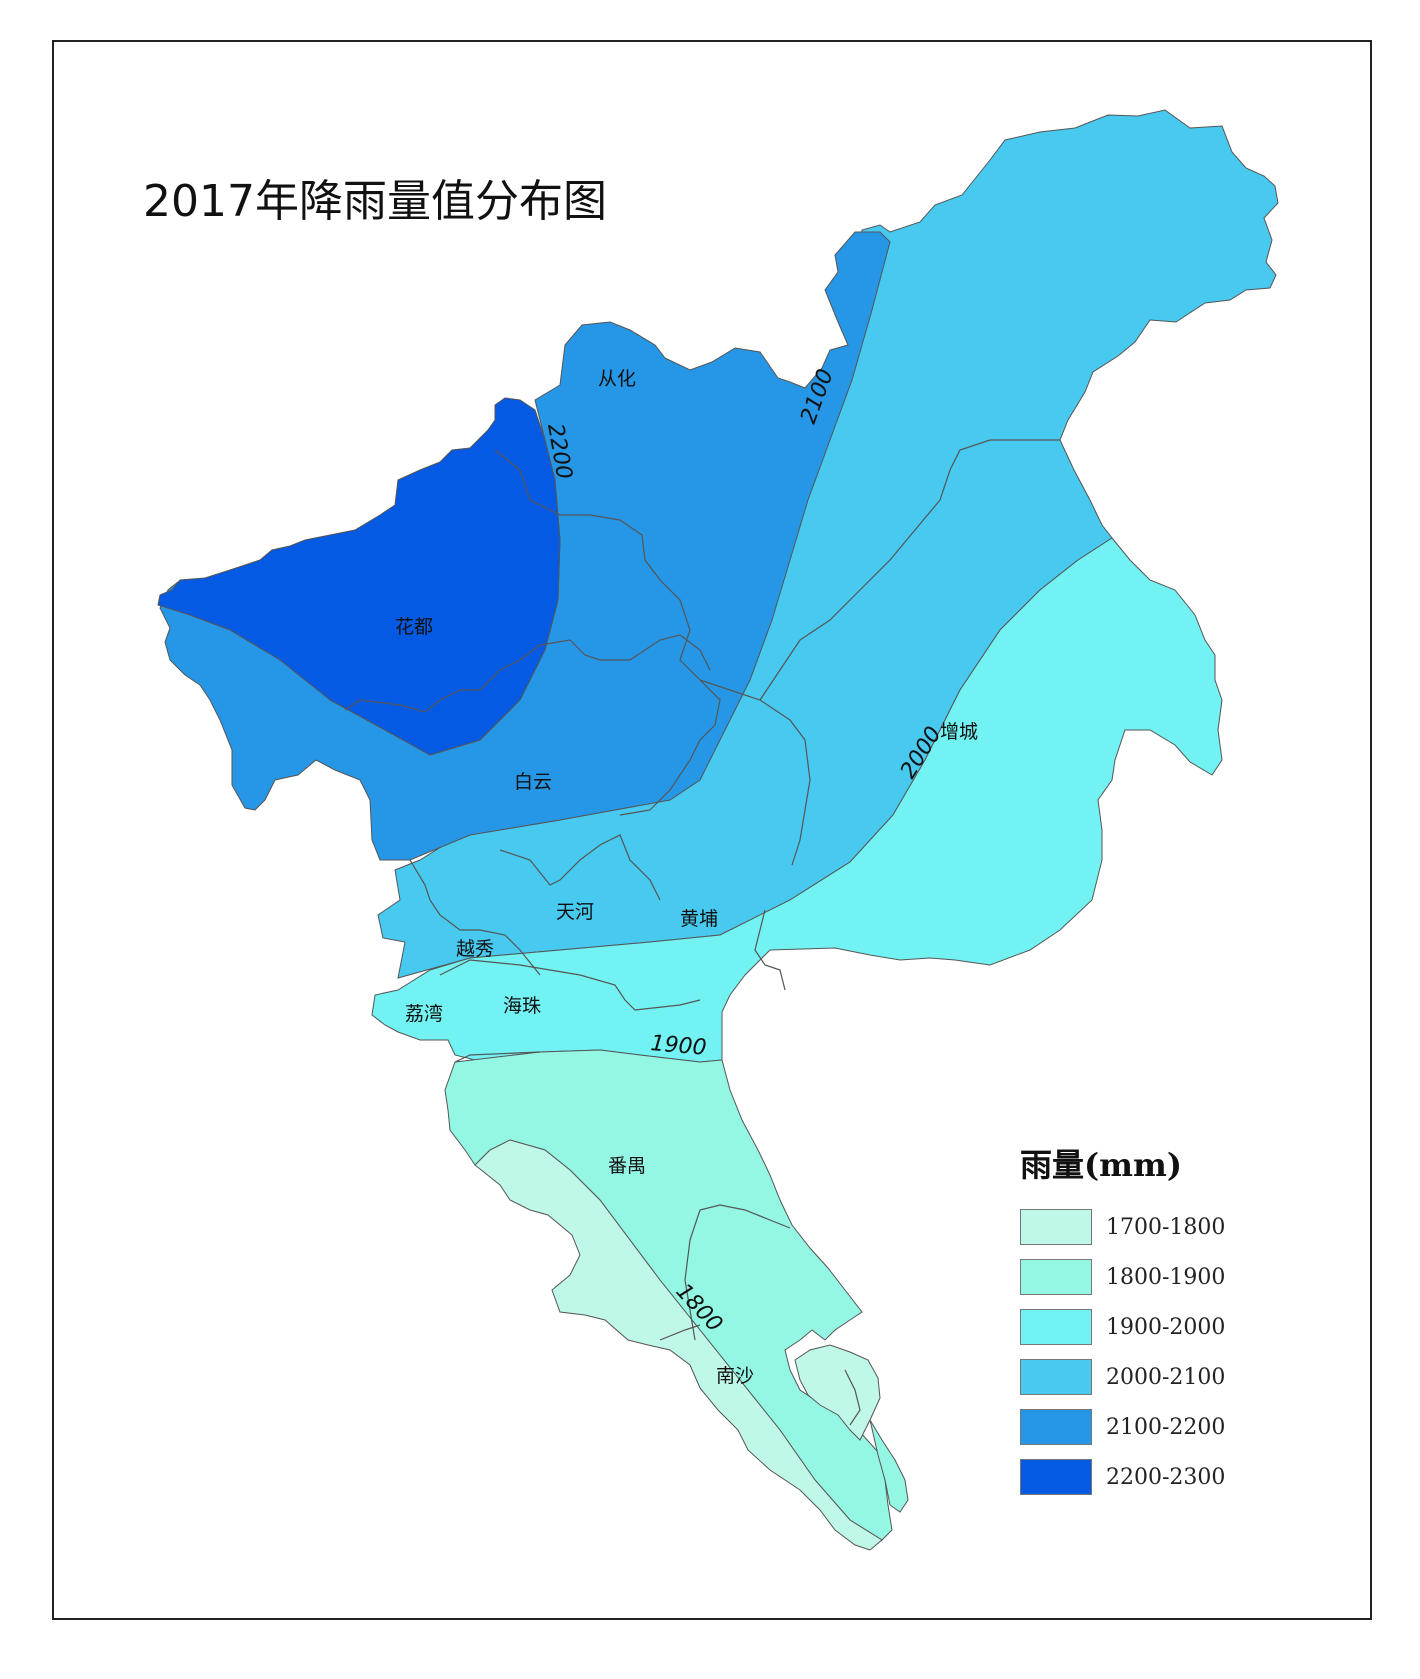 The width and height of the screenshot is (1420, 1679). I want to click on district-label-liwan: 荔湾, so click(424, 1014).